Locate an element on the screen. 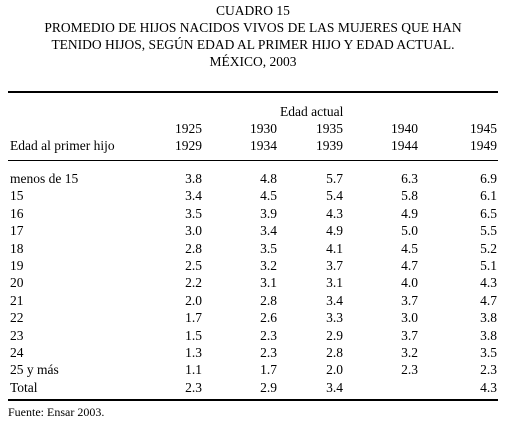 This screenshot has width=506, height=423. row-label: 18 is located at coordinates (17, 248).